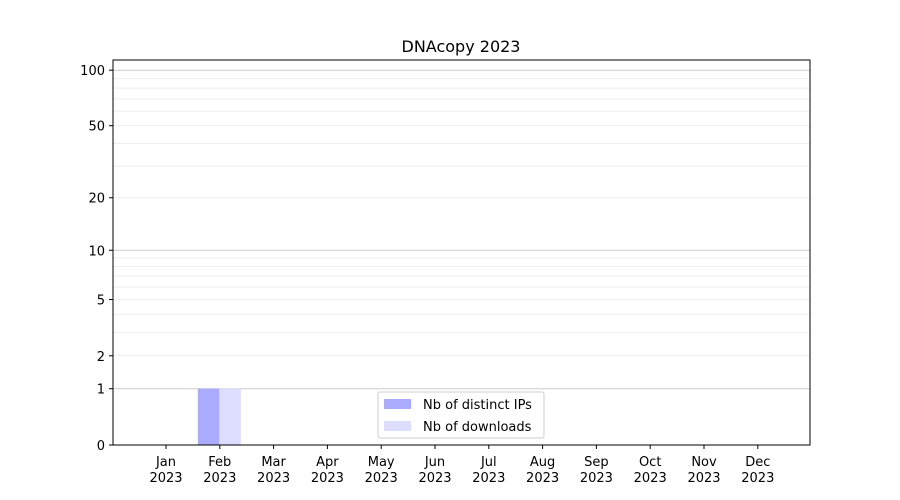 The height and width of the screenshot is (500, 900). I want to click on x-tick-label: Jun 2023, so click(434, 470).